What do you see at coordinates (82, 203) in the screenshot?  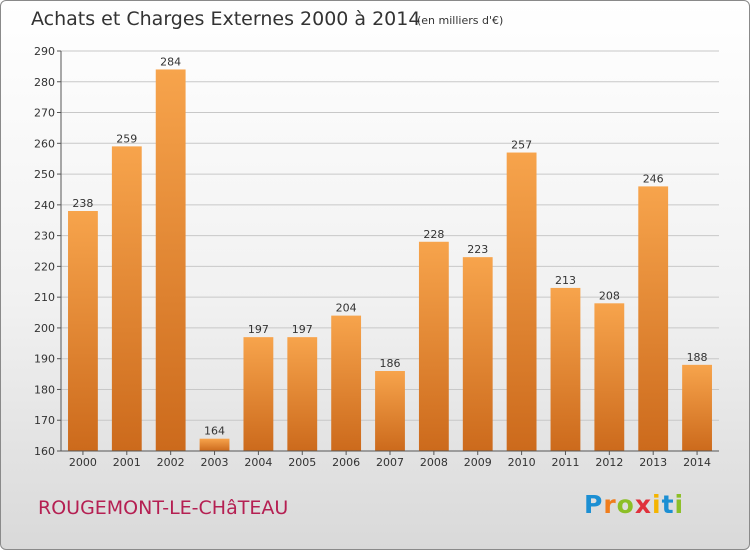 I see `data-label: 238` at bounding box center [82, 203].